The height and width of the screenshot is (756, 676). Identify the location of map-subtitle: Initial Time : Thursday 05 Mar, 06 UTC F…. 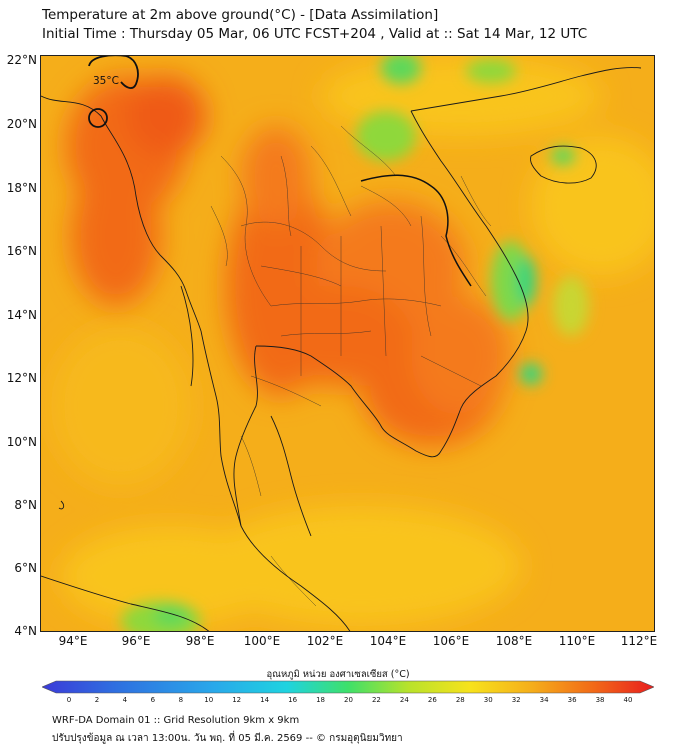
(315, 34).